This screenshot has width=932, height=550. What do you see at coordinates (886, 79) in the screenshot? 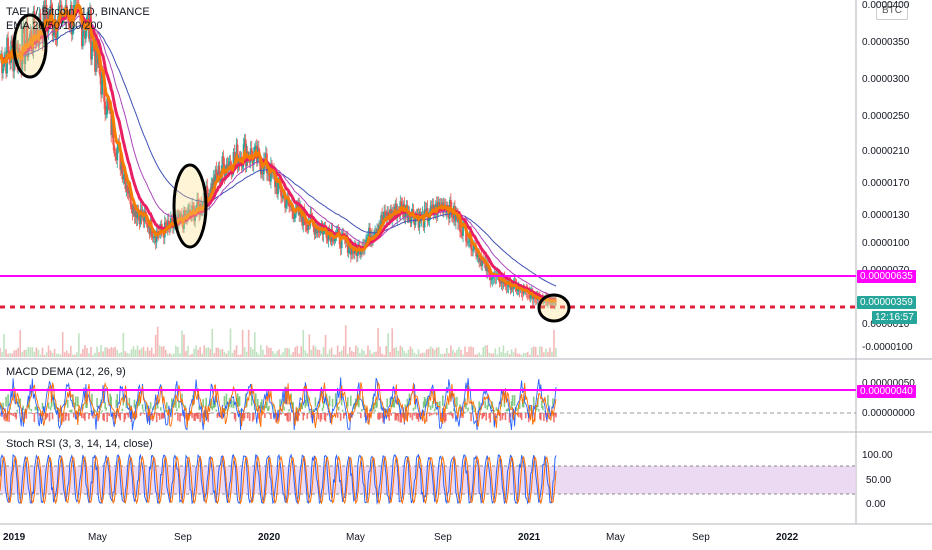
I see `price-tick: 0.0000300` at bounding box center [886, 79].